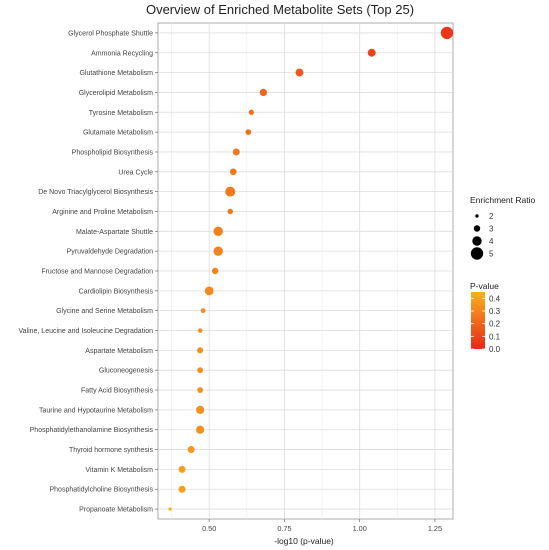 The image size is (549, 550). I want to click on y-tick-label: Pyruvaldehyde Degradation, so click(110, 252).